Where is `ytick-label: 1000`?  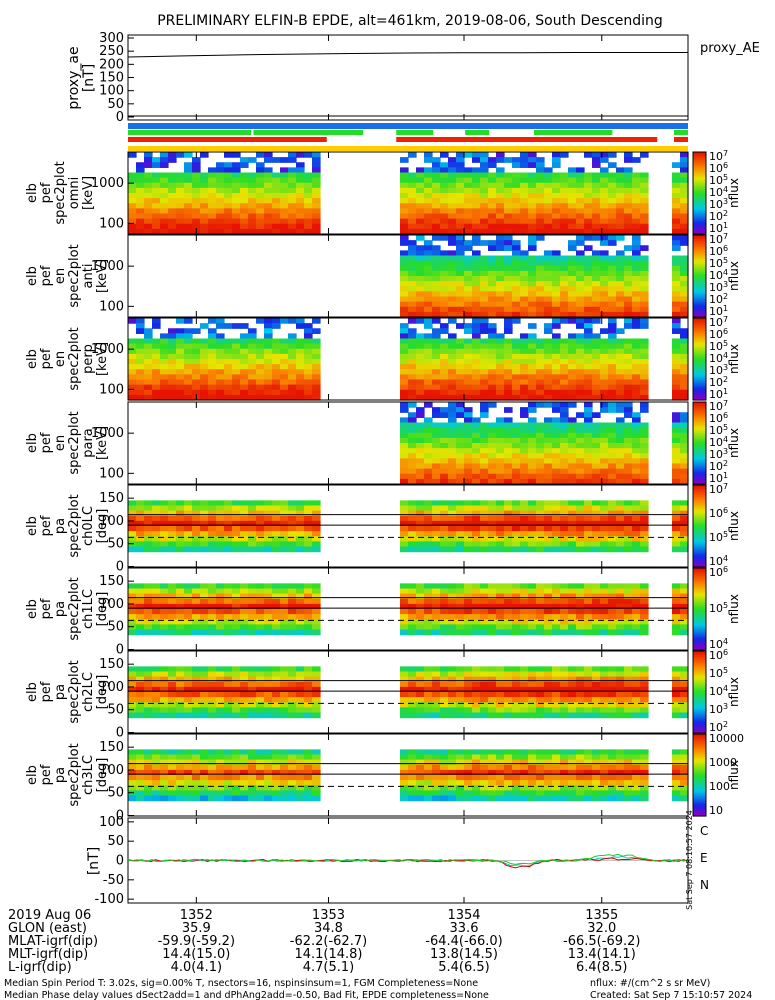
ytick-label: 1000 is located at coordinates (107, 349).